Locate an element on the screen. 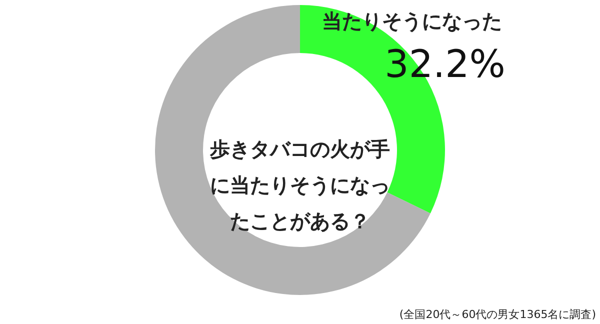  text: (全国20代～60代の男女1365名に調査) is located at coordinates (497, 314).